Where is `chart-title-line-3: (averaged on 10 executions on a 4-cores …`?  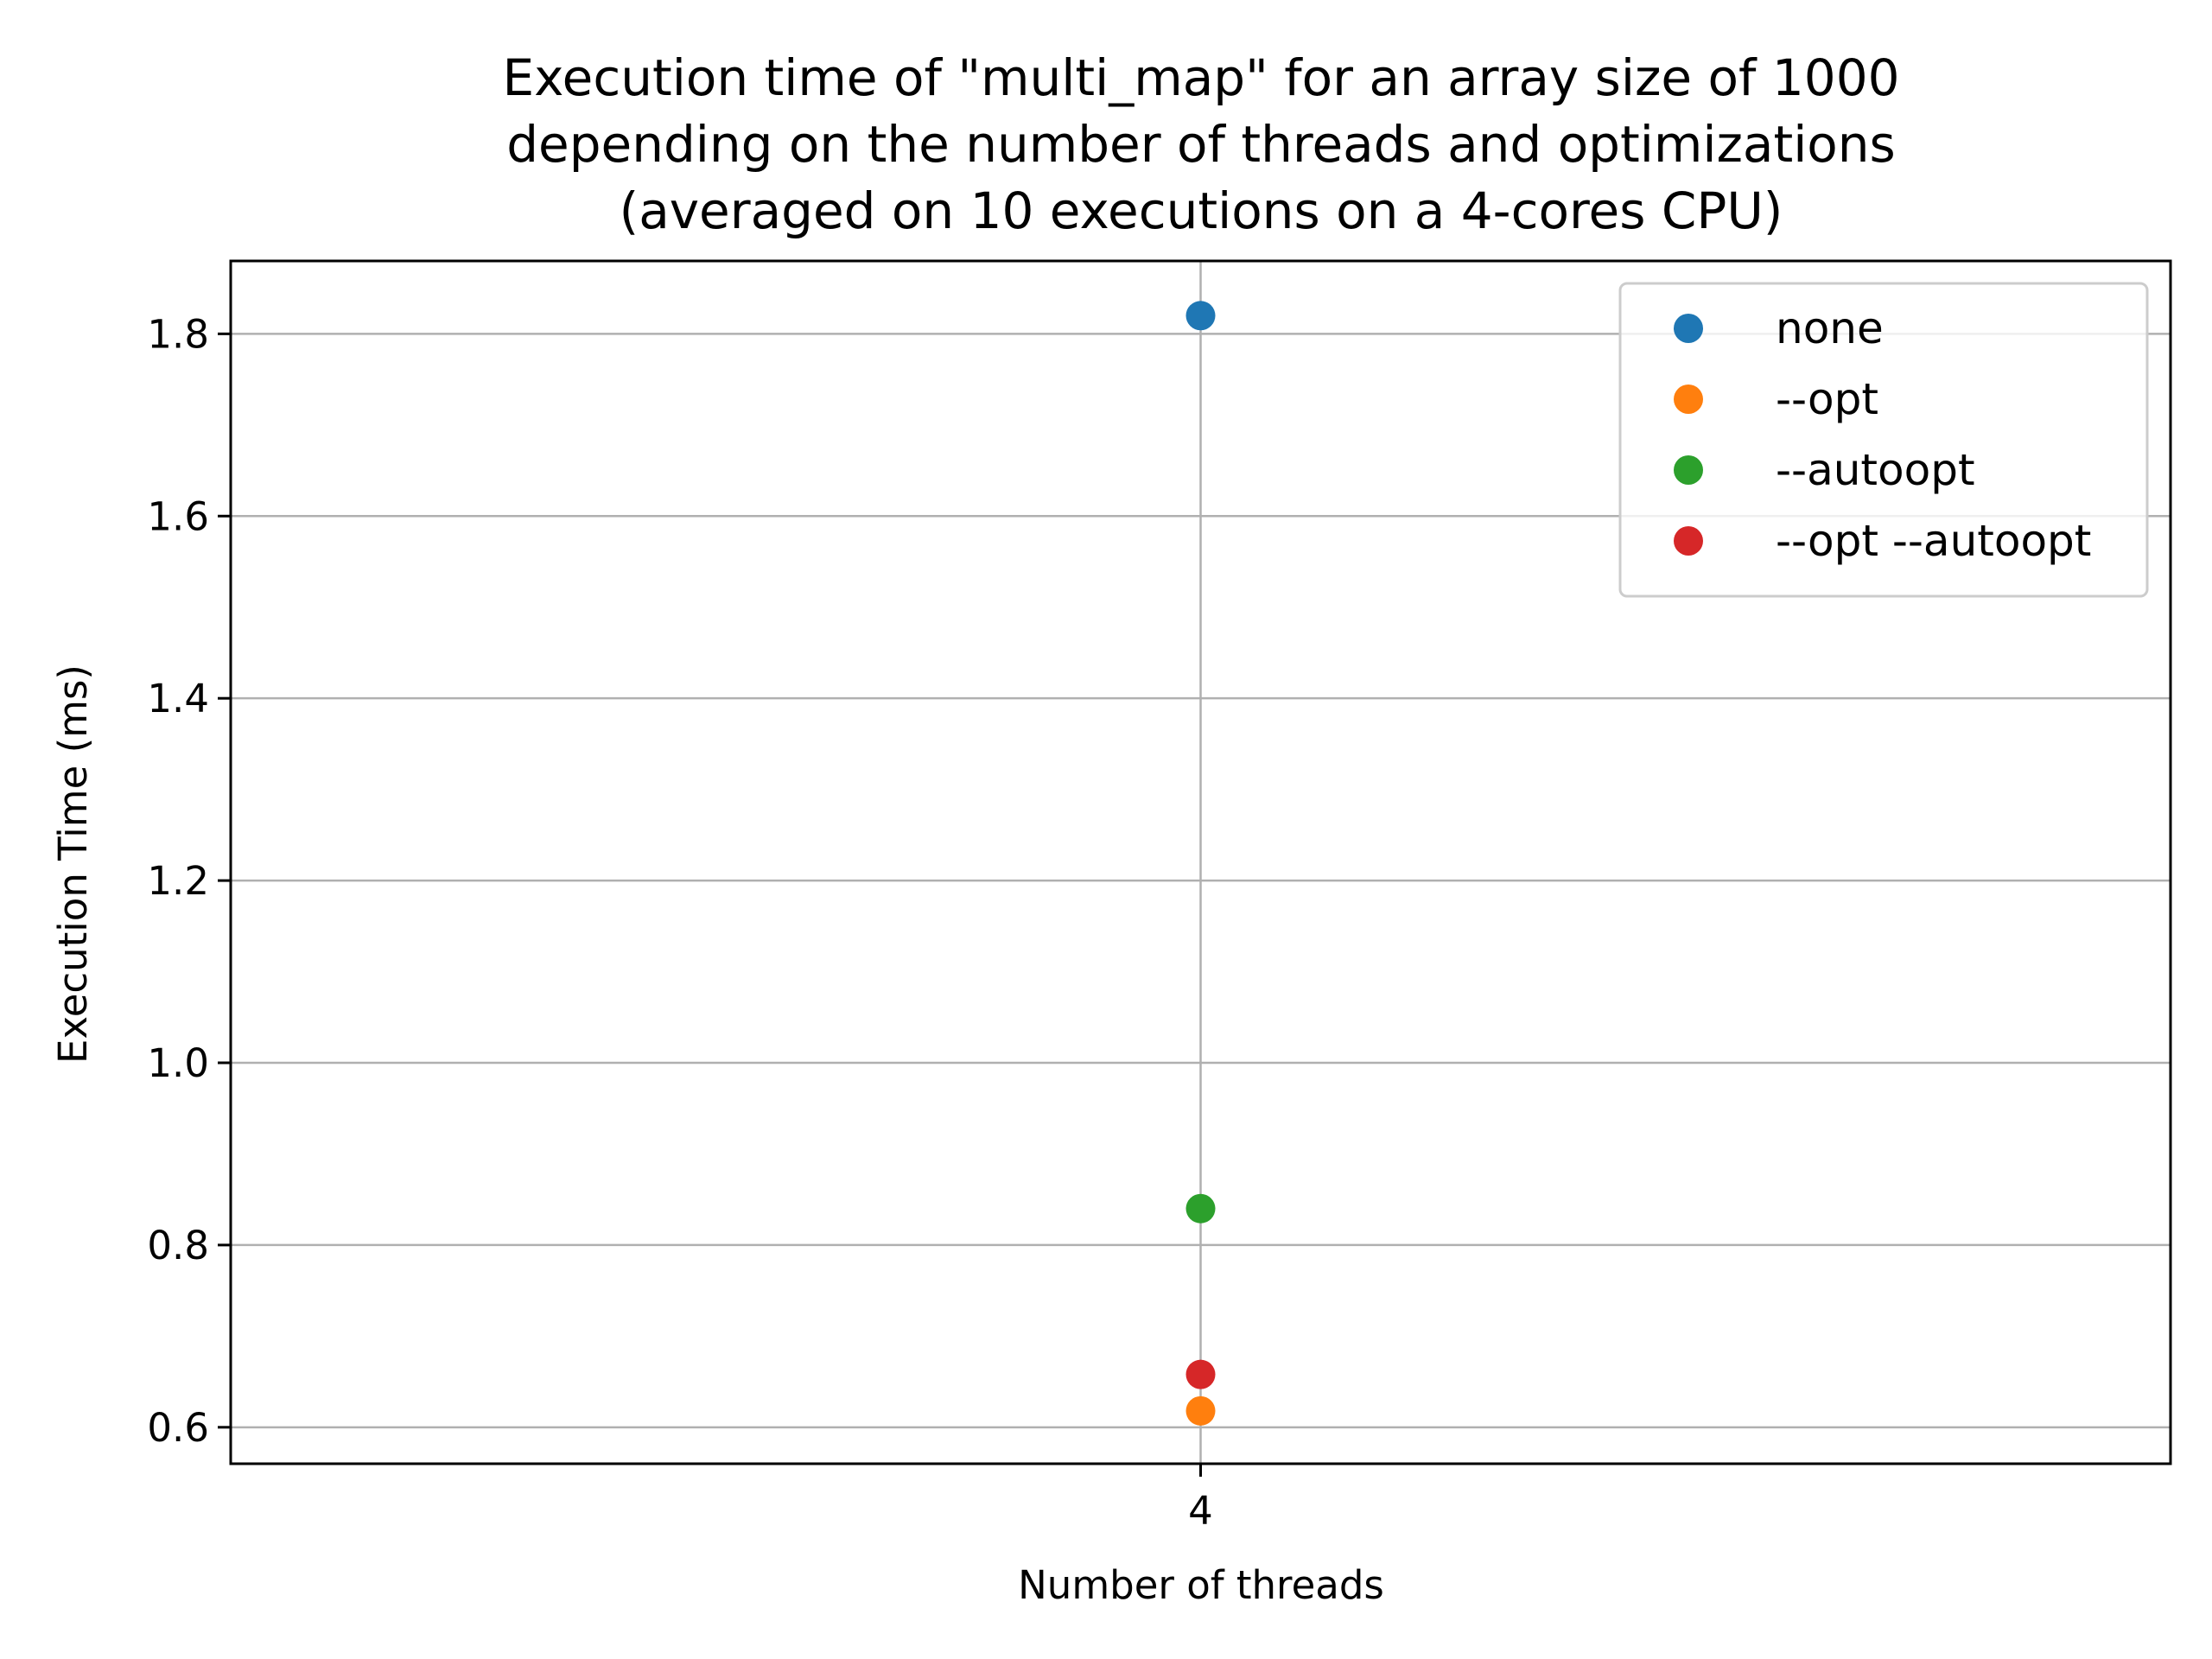
chart-title-line-3: (averaged on 10 executions on a 4-cores … is located at coordinates (1201, 210).